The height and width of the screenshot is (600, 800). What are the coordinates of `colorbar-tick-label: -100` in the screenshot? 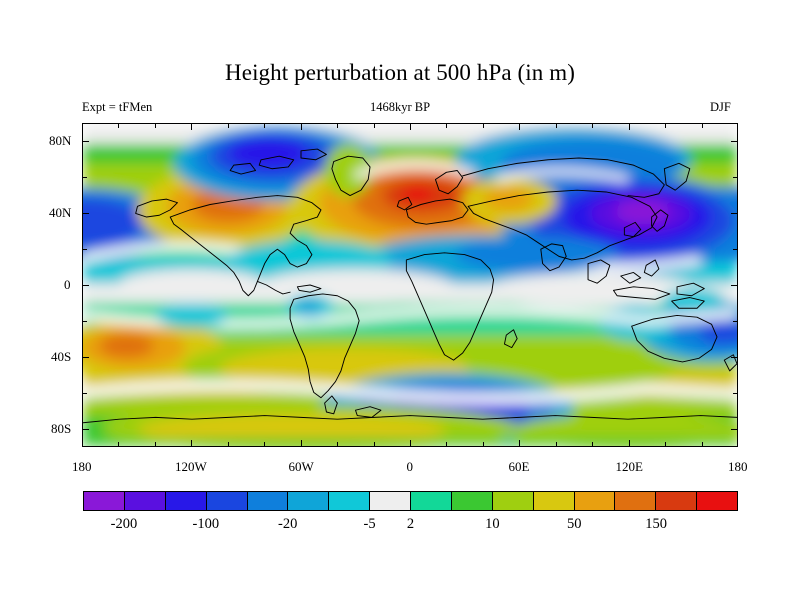 It's located at (206, 524).